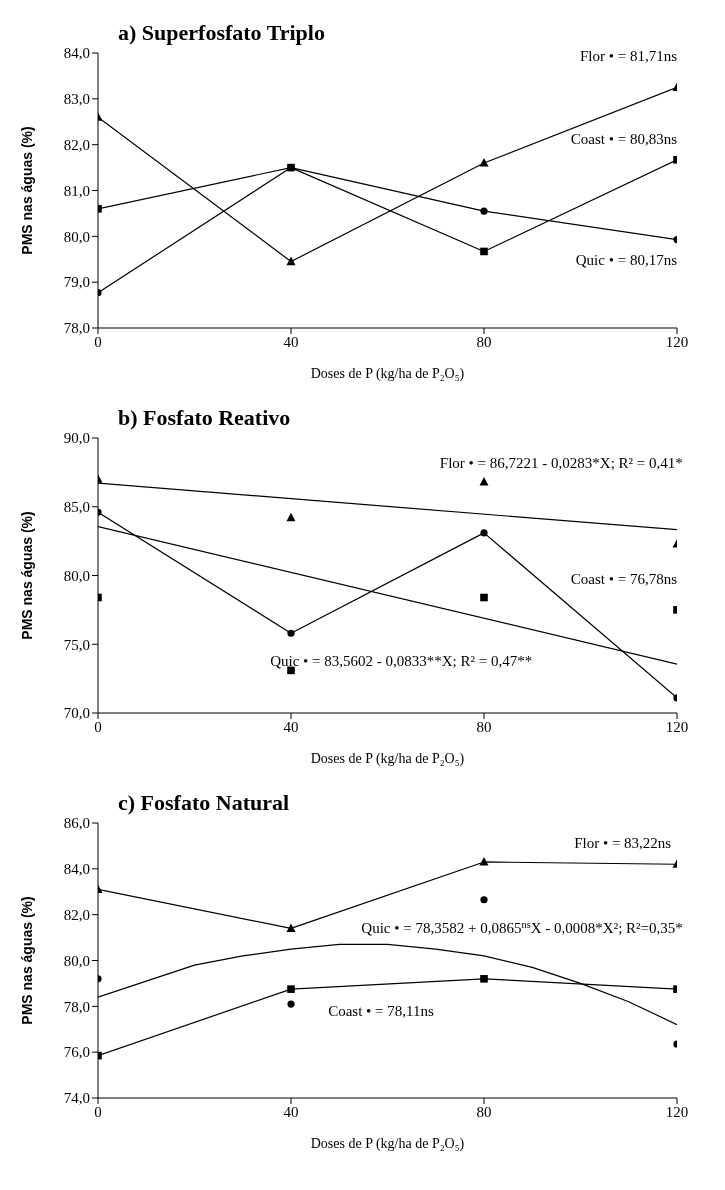 This screenshot has height=1190, width=725. What do you see at coordinates (624, 578) in the screenshot?
I see `annotation: Coast • = 76,78ns` at bounding box center [624, 578].